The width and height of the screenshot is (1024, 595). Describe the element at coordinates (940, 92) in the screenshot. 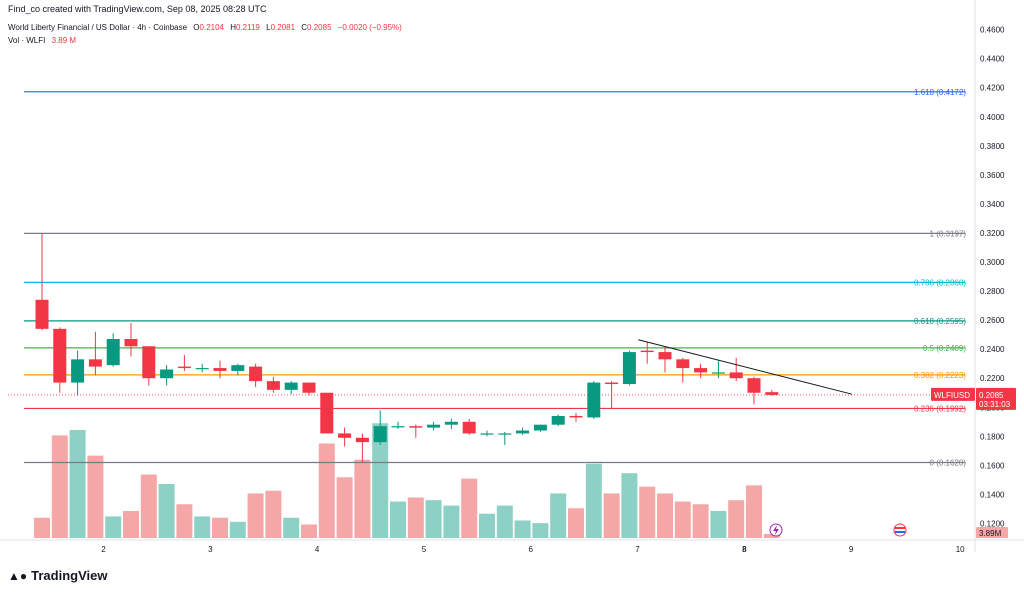

I see `fib-level-label: 1.618 (0.4172)` at that location.